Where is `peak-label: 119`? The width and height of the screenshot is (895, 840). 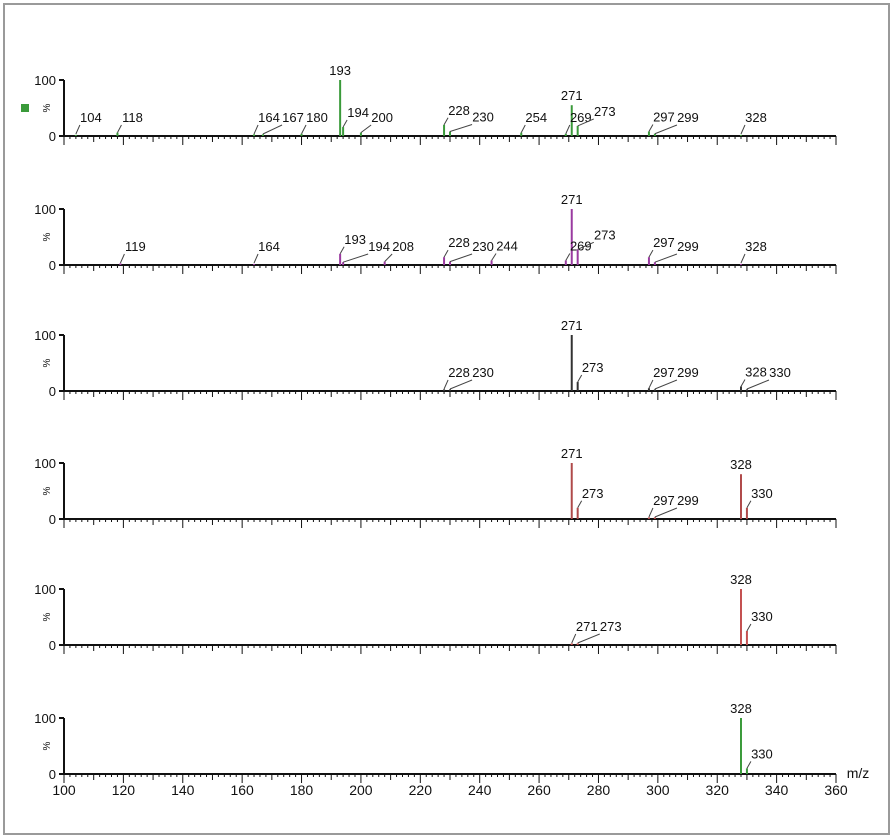 peak-label: 119 is located at coordinates (135, 246).